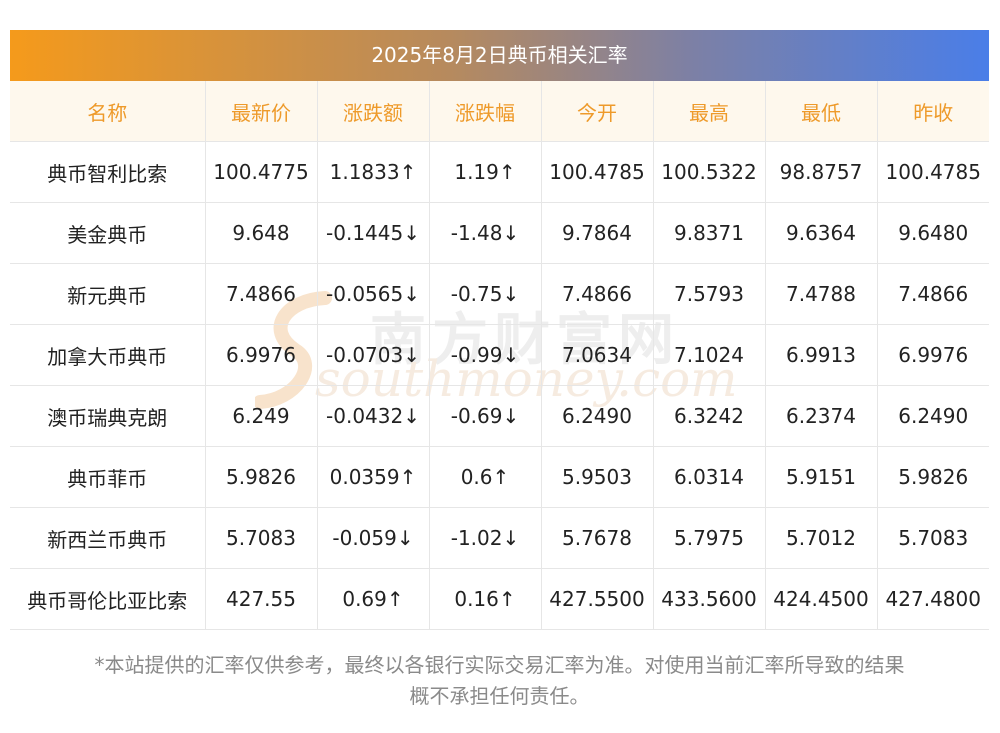 Image resolution: width=1000 pixels, height=733 pixels. Describe the element at coordinates (597, 172) in the screenshot. I see `cell-open: 100.4785` at that location.